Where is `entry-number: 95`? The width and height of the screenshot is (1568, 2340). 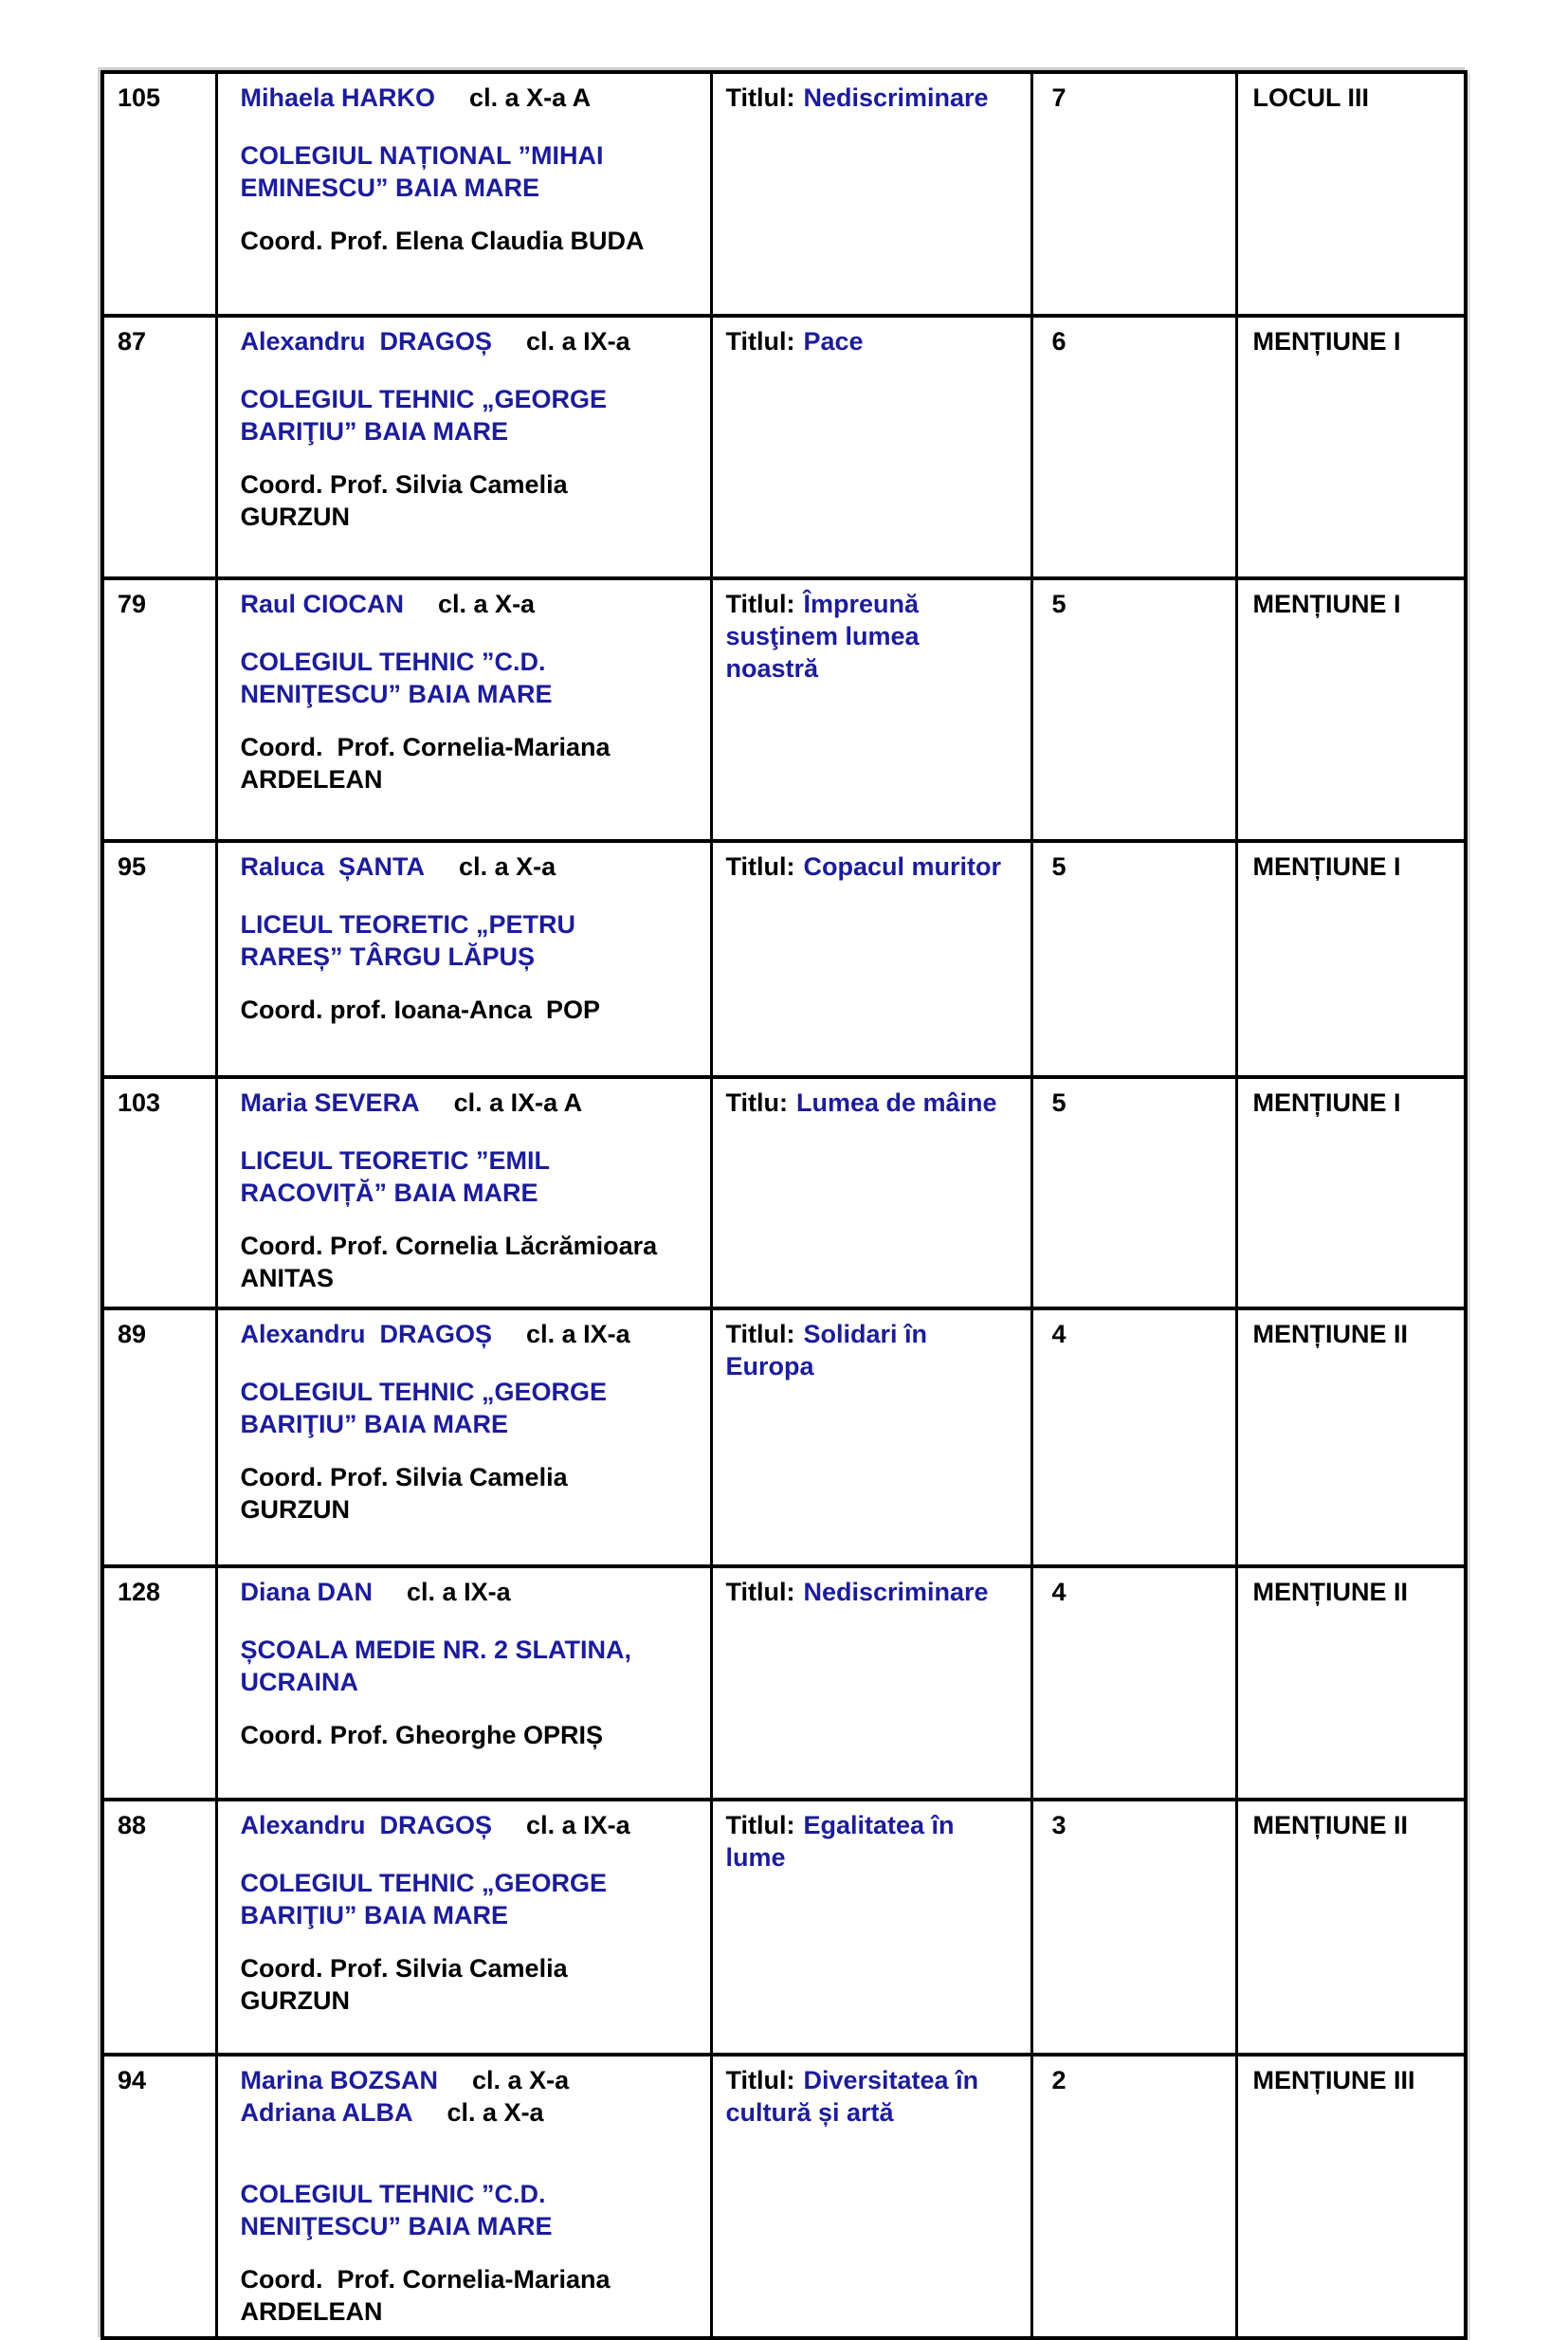
entry-number: 95 is located at coordinates (132, 866).